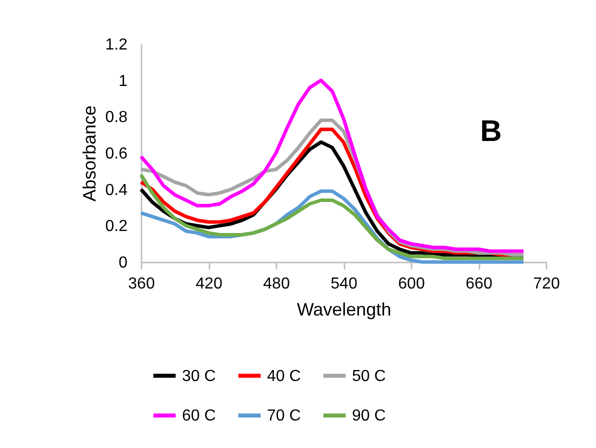 Image resolution: width=596 pixels, height=448 pixels. Describe the element at coordinates (141, 284) in the screenshot. I see `x-tick-label: 360` at that location.